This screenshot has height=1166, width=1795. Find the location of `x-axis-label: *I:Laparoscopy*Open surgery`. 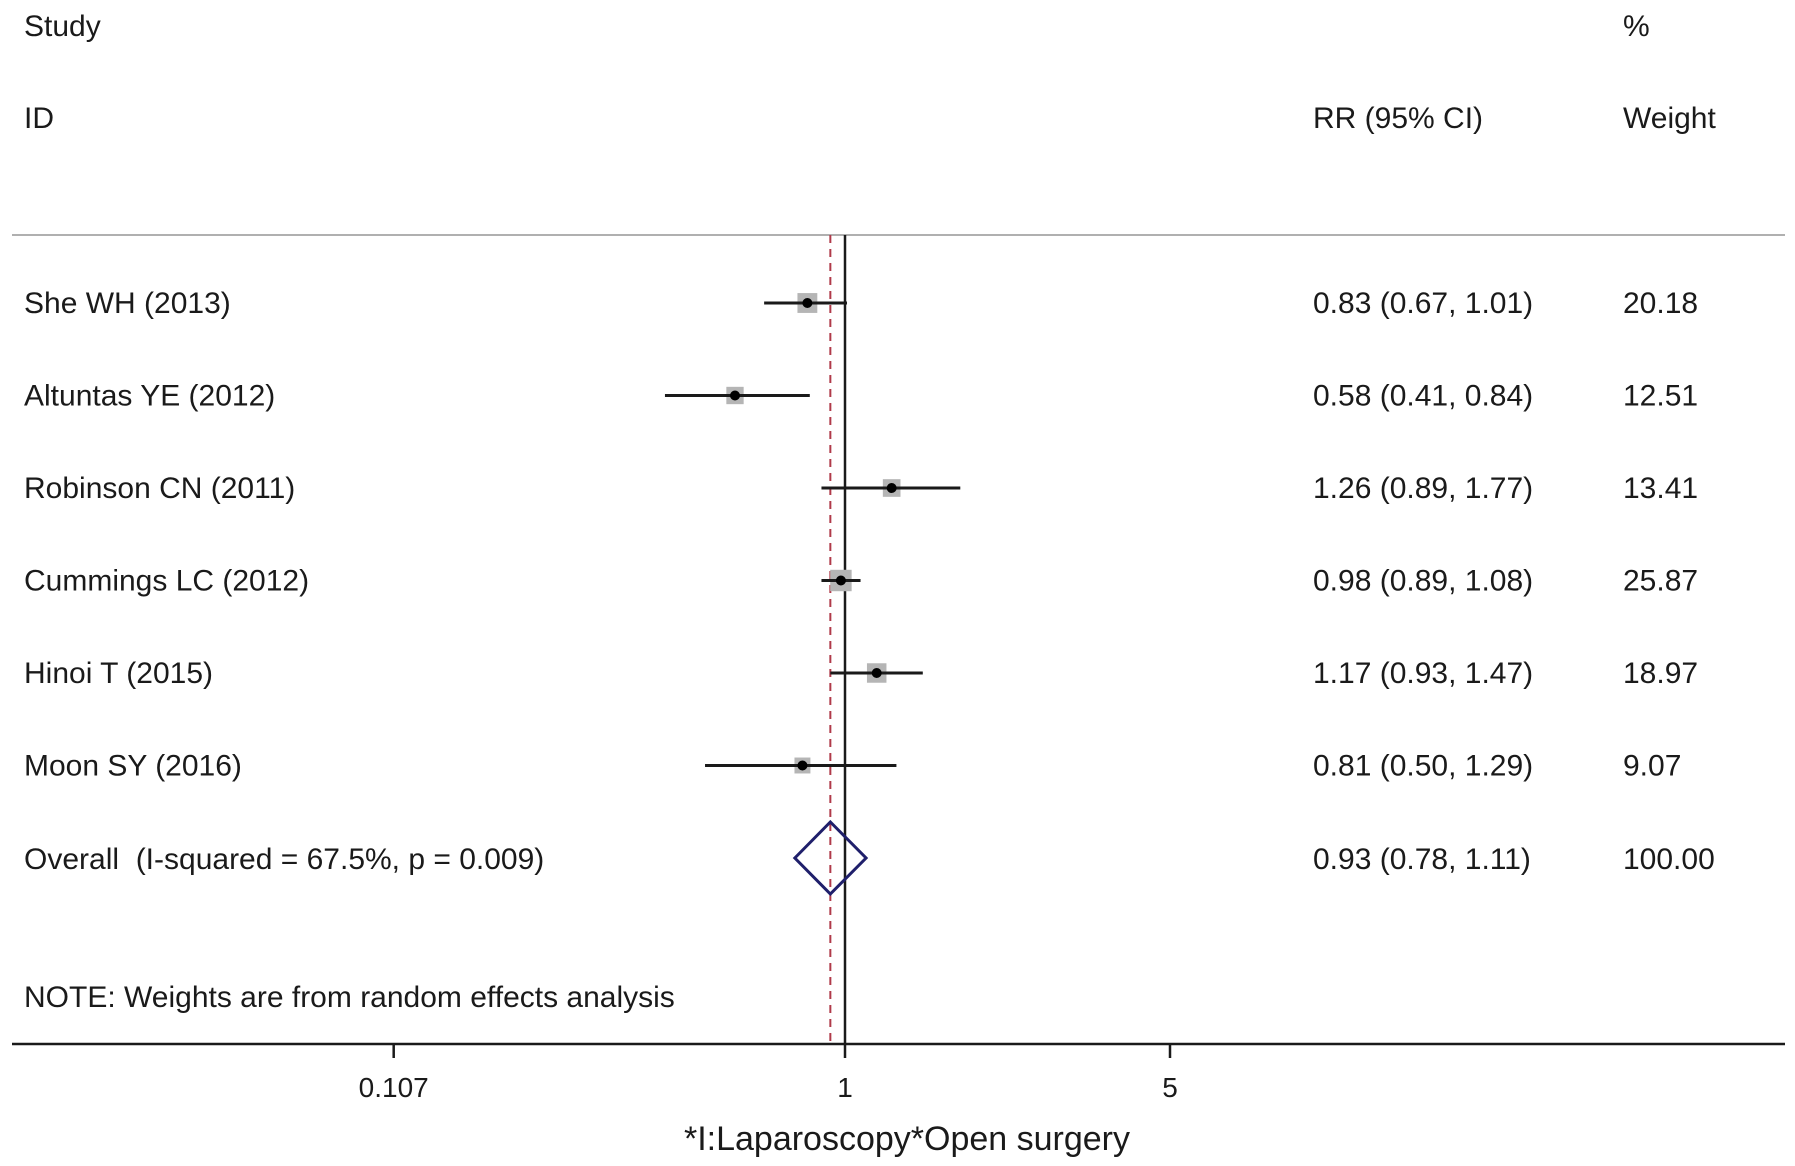

x-axis-label: *I:Laparoscopy*Open surgery is located at coordinates (907, 1139).